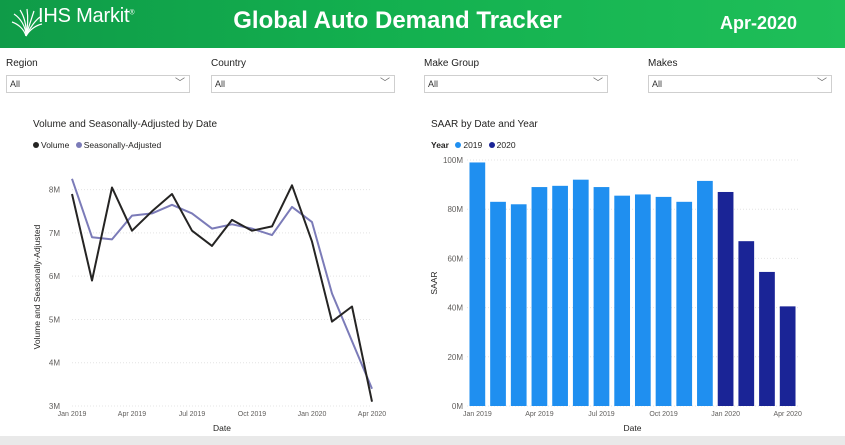 This screenshot has height=445, width=845. I want to click on bar-chart-legend: Year 2019 2020, so click(473, 145).